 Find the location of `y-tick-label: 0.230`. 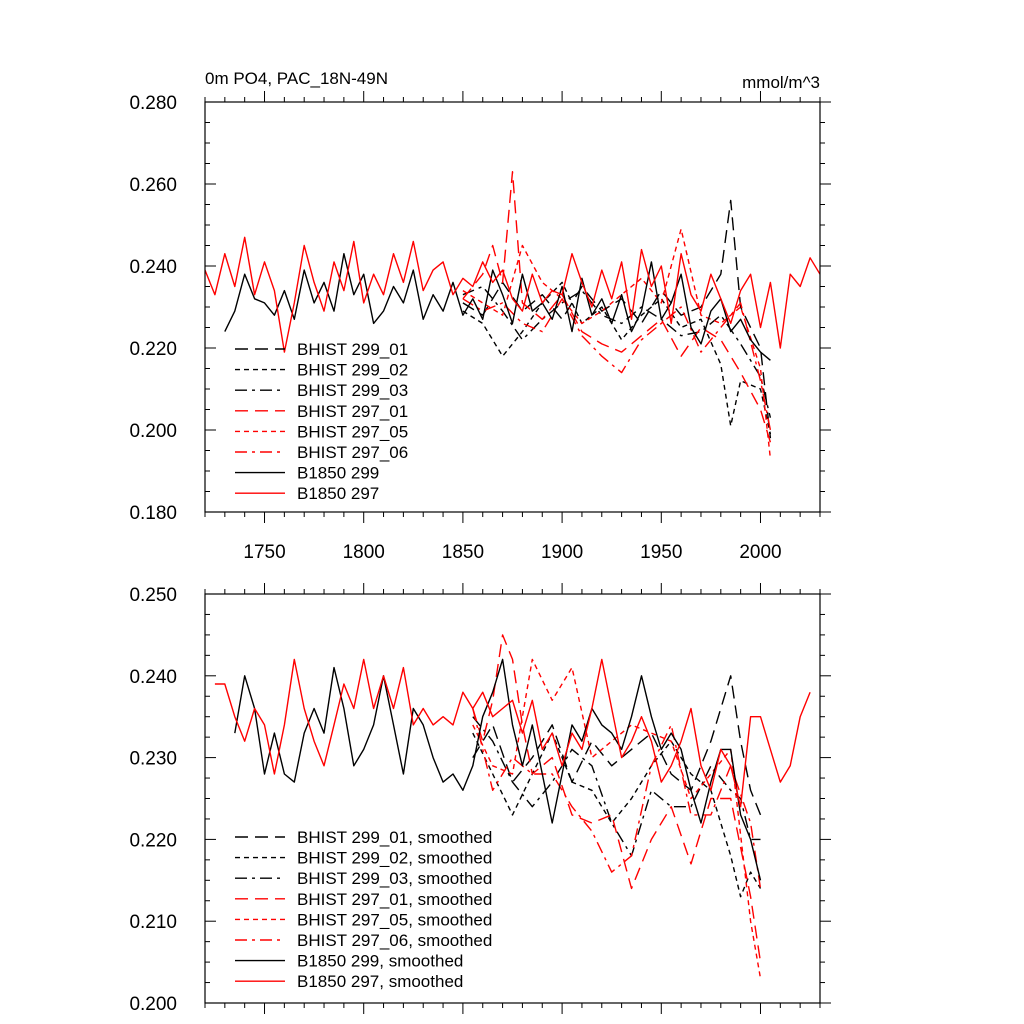

y-tick-label: 0.230 is located at coordinates (153, 759).